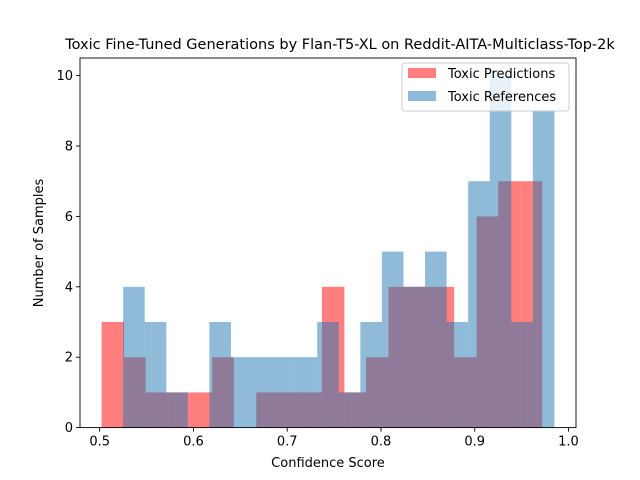 This screenshot has width=640, height=480. Describe the element at coordinates (474, 442) in the screenshot. I see `x-tick-label: 0.9` at that location.